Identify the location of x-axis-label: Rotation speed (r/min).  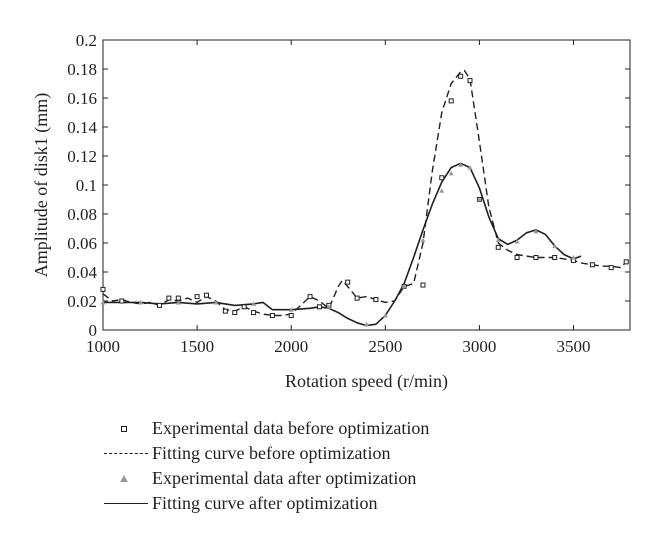
(366, 381).